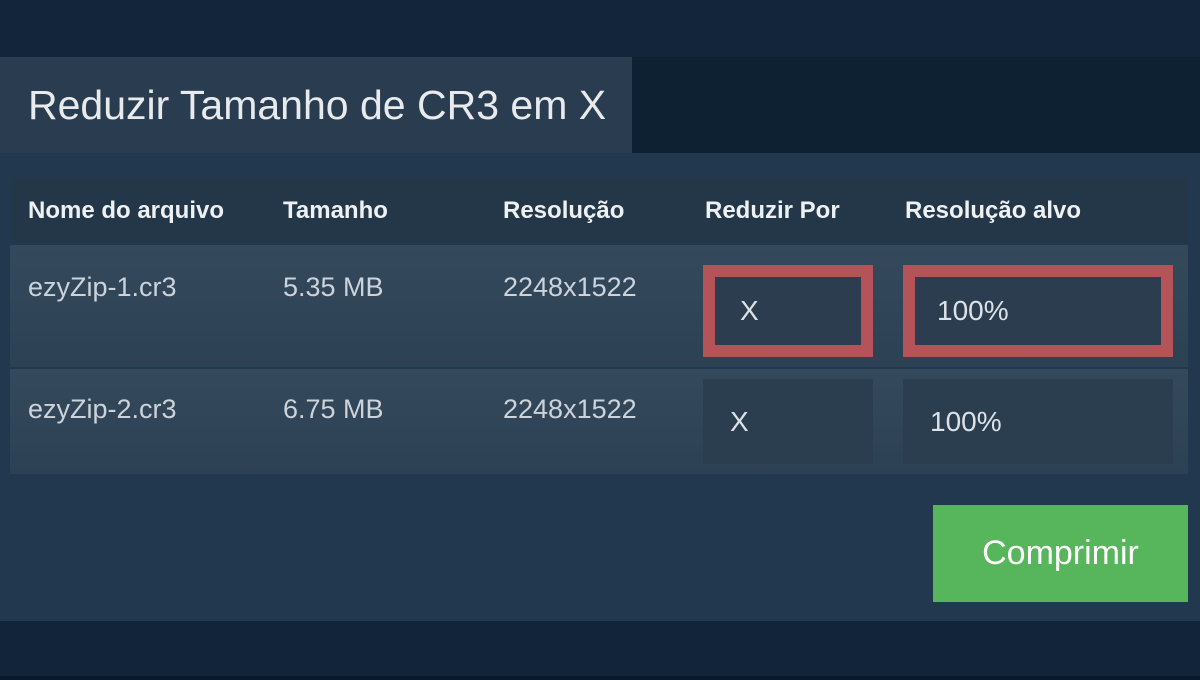  I want to click on size-cell: 5.35 MB, so click(333, 287).